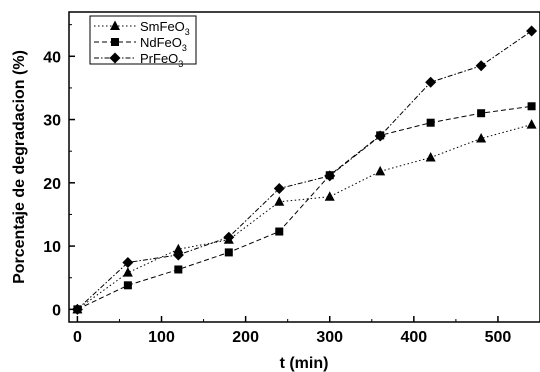 Image resolution: width=540 pixels, height=372 pixels. Describe the element at coordinates (163, 44) in the screenshot. I see `legend-label: NdFeO3` at that location.